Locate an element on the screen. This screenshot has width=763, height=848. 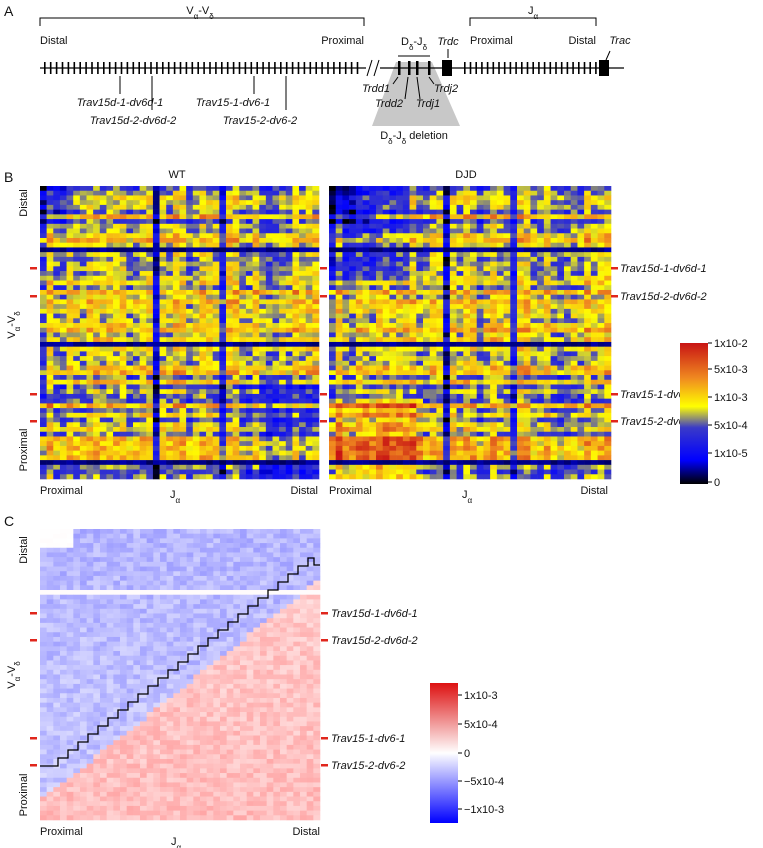
v-segment-tick is located at coordinates (227, 68).